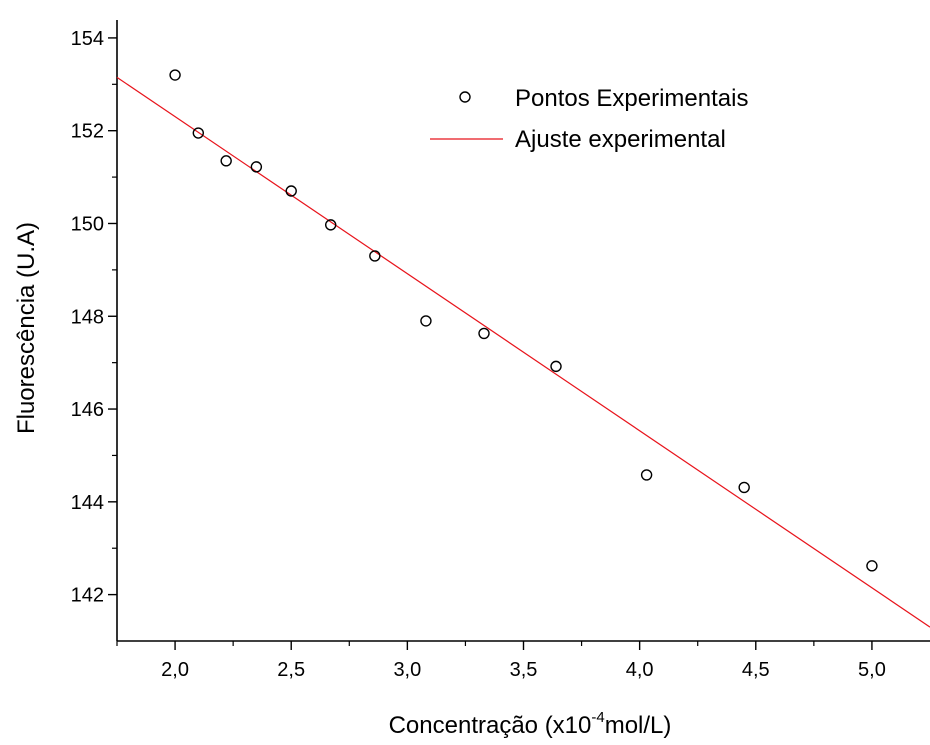 This screenshot has height=745, width=930. Describe the element at coordinates (524, 670) in the screenshot. I see `x-tick-label: 3,5` at that location.